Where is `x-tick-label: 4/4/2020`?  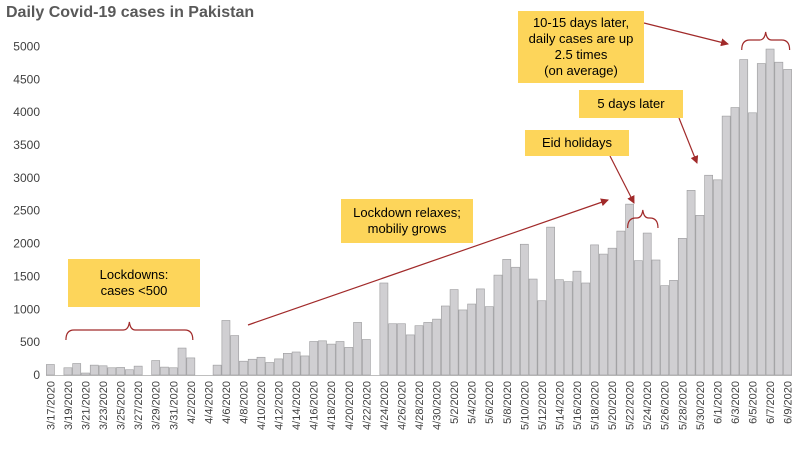 x-tick-label: 4/4/2020 is located at coordinates (209, 402).